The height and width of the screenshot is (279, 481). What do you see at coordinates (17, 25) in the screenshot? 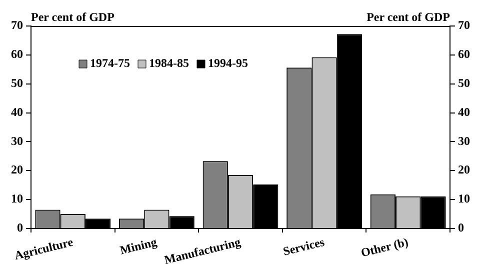
I see `y-tick-label: 70` at bounding box center [17, 25].